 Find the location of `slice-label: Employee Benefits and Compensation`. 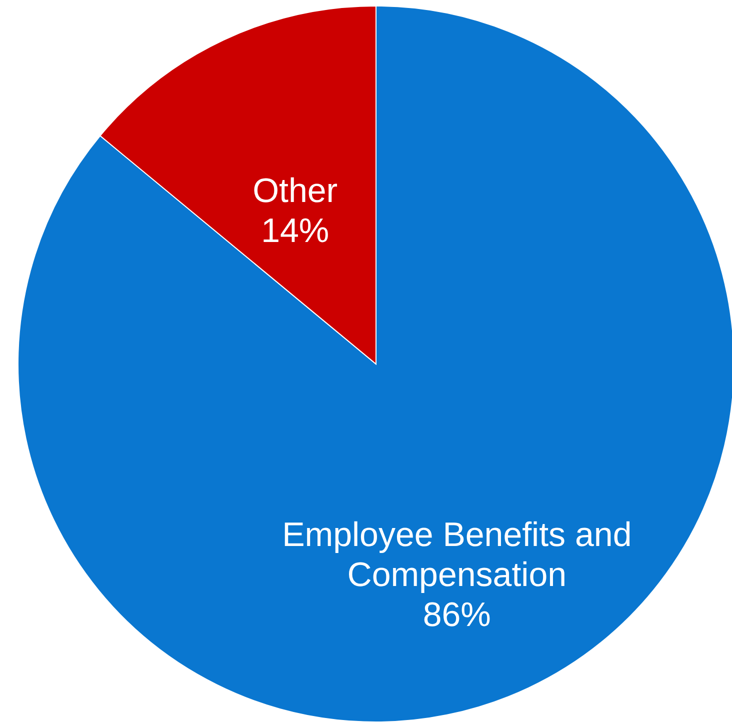

slice-label: Employee Benefits and Compensation is located at coordinates (457, 555).